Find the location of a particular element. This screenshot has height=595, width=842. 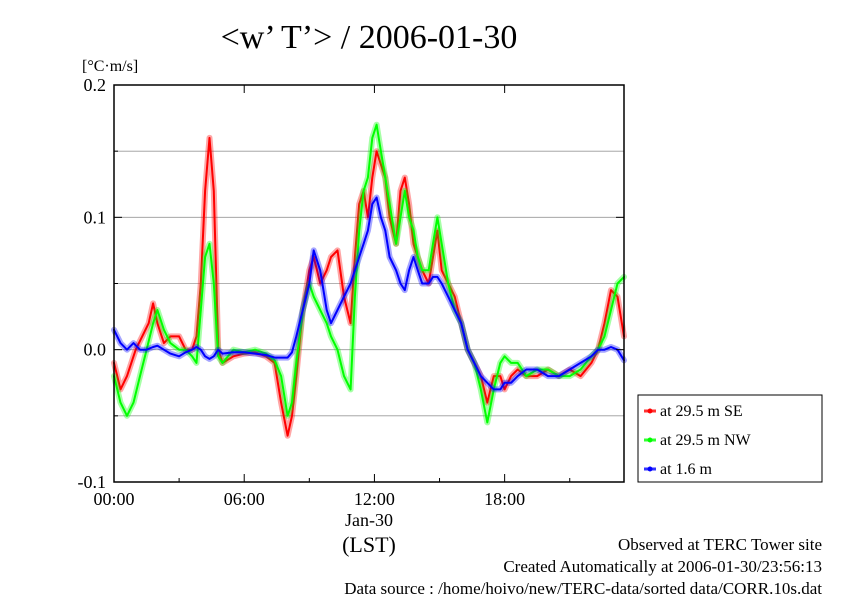

y-axis-unit-label: [°C·m/s] is located at coordinates (110, 66).